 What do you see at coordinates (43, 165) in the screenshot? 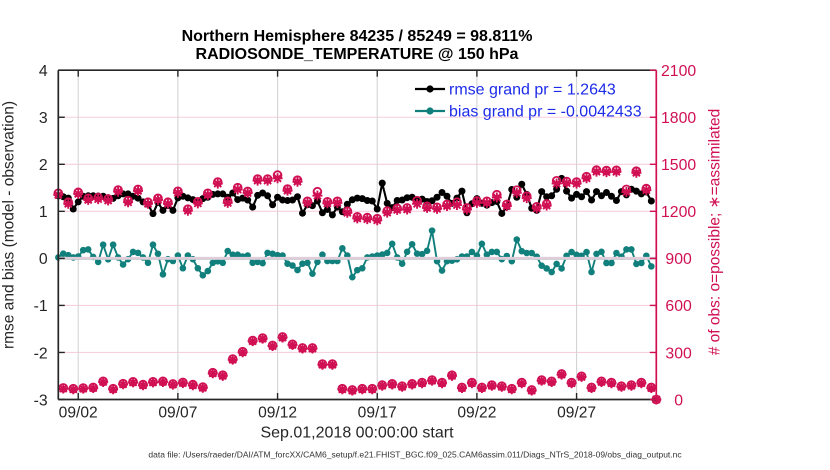
I see `left-y-tick-label: 2` at bounding box center [43, 165].